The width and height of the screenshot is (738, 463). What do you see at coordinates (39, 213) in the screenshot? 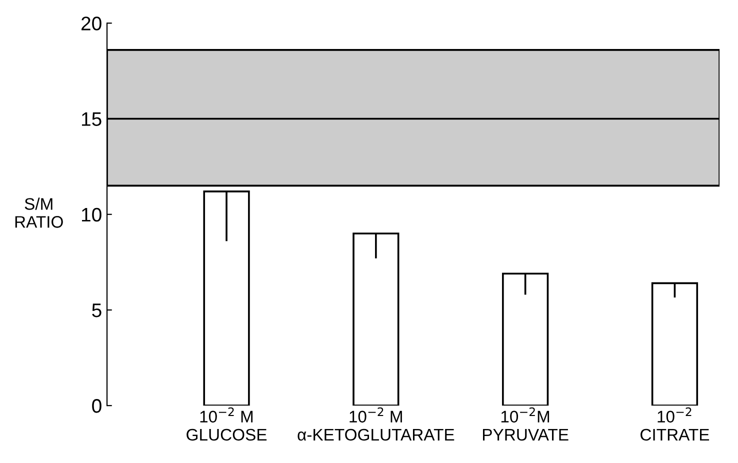
I see `y-axis-title: S/M RATIO` at bounding box center [39, 213].